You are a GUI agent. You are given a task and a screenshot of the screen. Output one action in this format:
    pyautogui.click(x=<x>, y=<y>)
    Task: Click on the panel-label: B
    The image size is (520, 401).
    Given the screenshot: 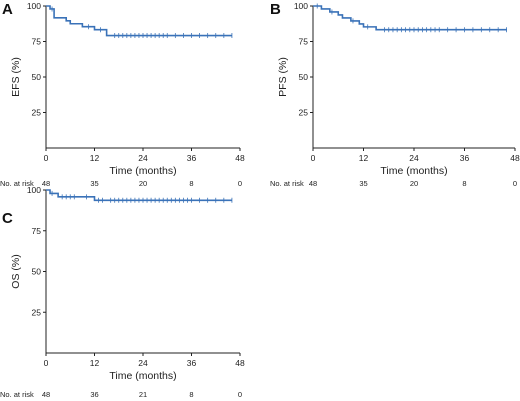 What is the action you would take?
    pyautogui.click(x=275, y=9)
    